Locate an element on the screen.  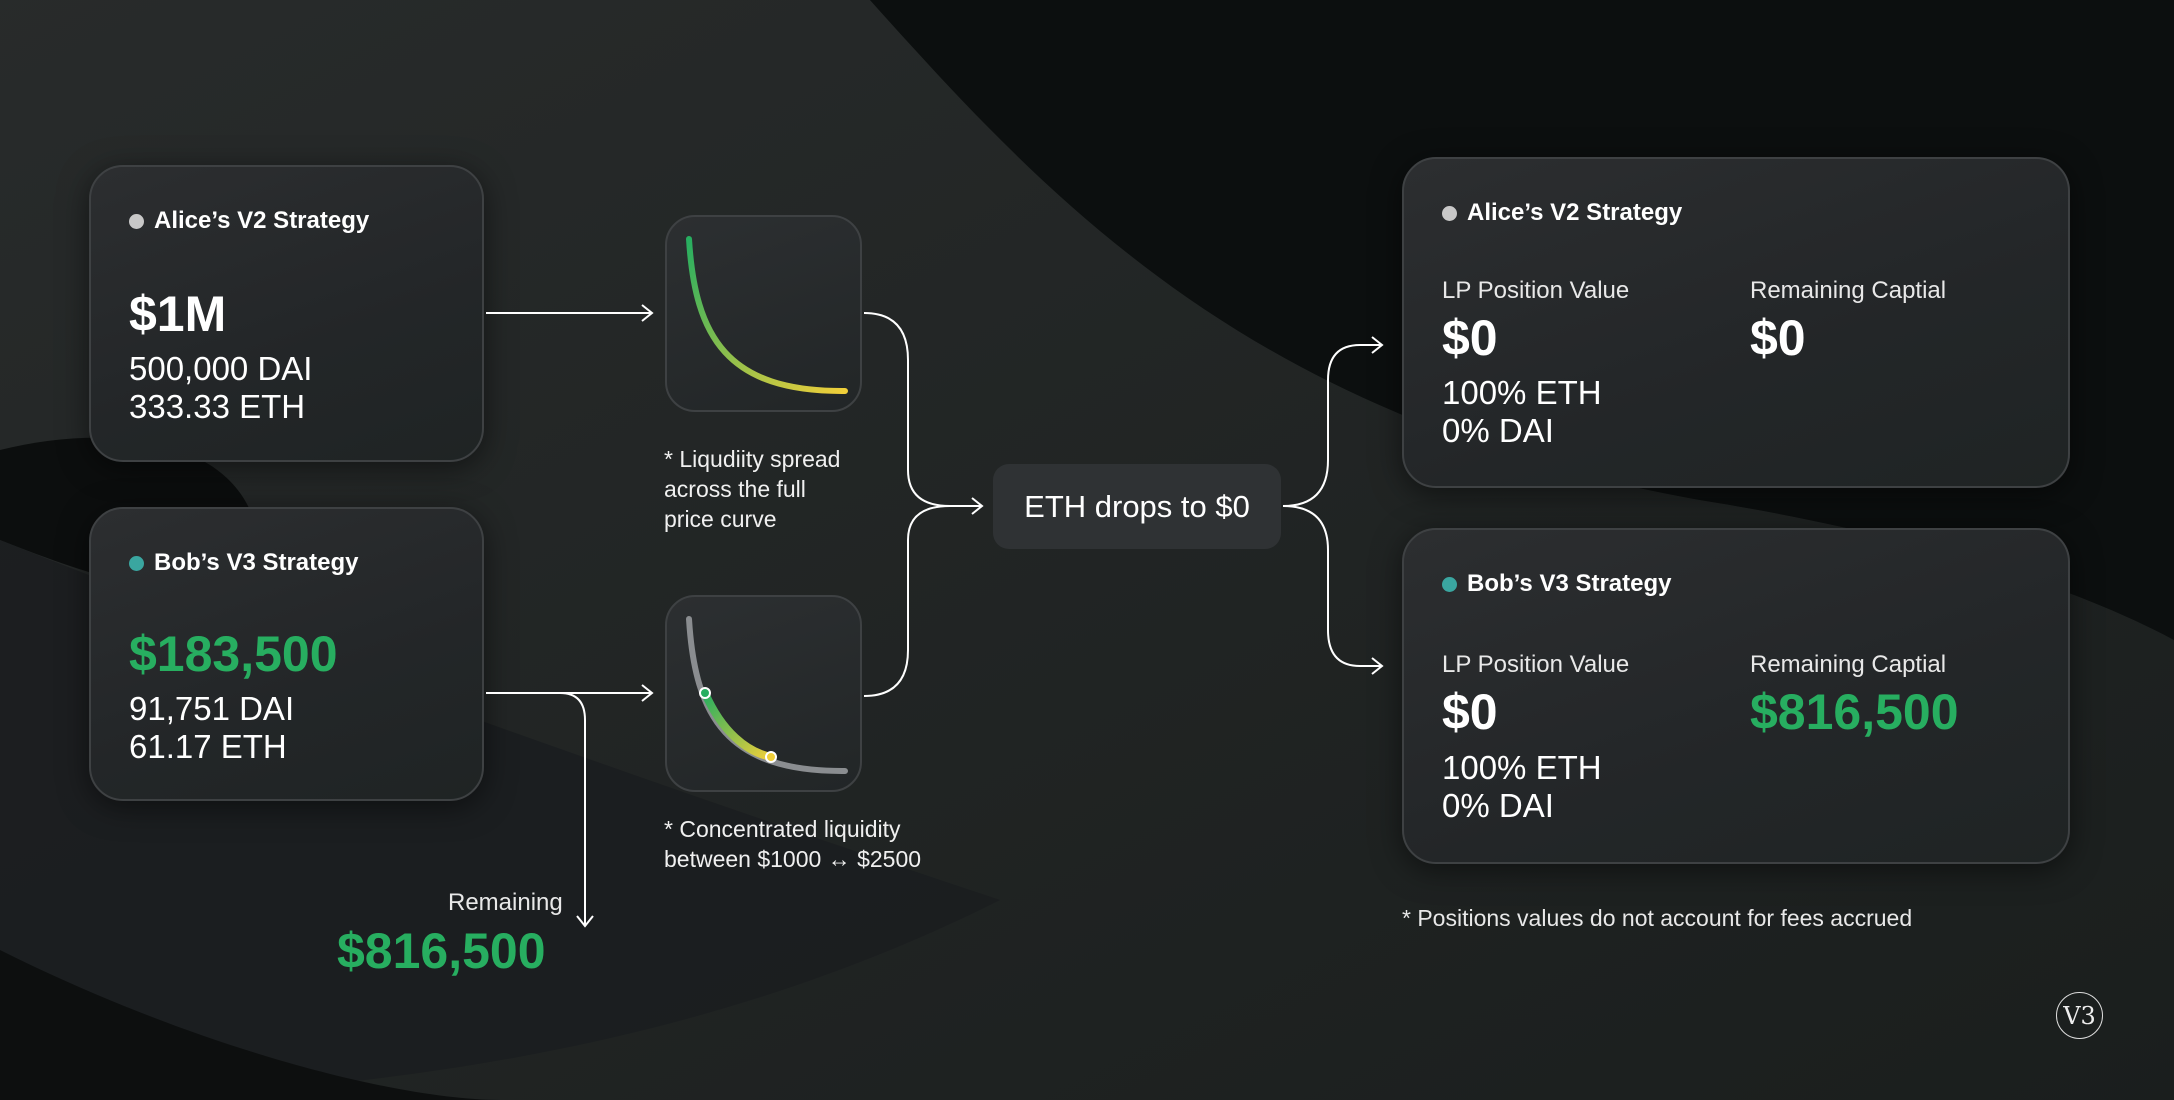
total-value: $1M is located at coordinates (178, 314).